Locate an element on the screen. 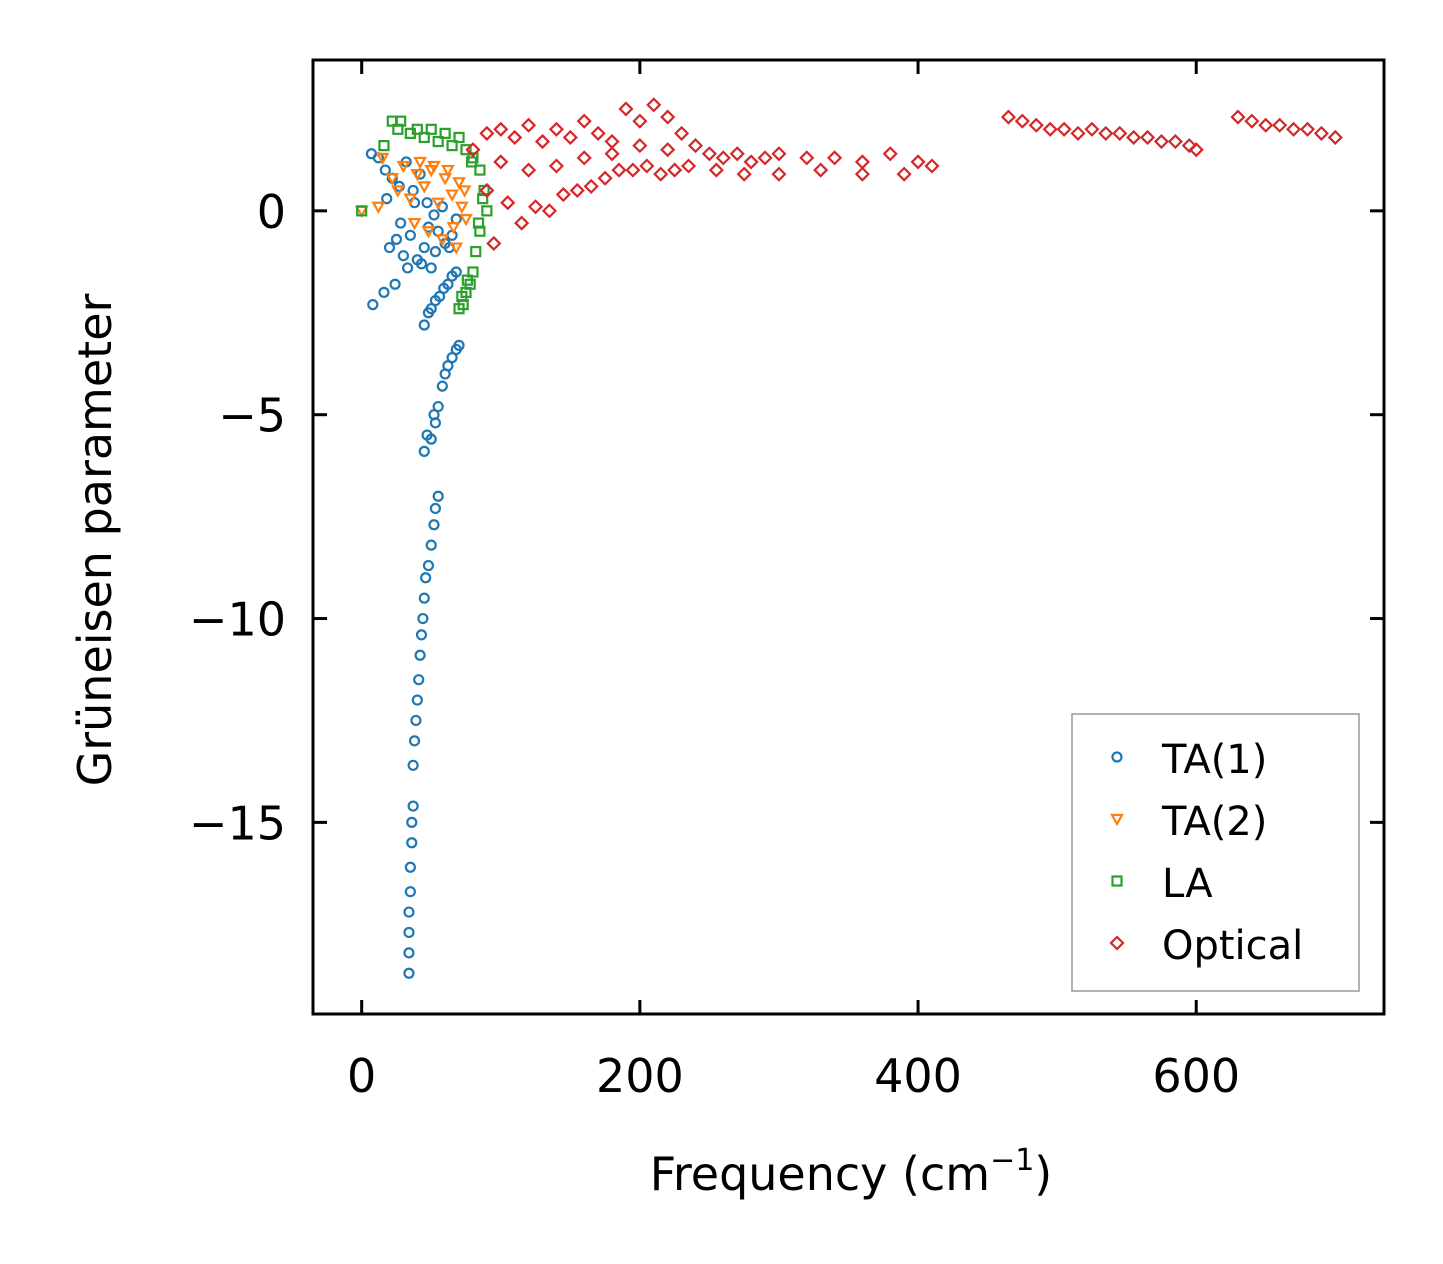 Image resolution: width=1443 pixels, height=1264 pixels. legend-label-ta2: TA(2) is located at coordinates (1214, 822).